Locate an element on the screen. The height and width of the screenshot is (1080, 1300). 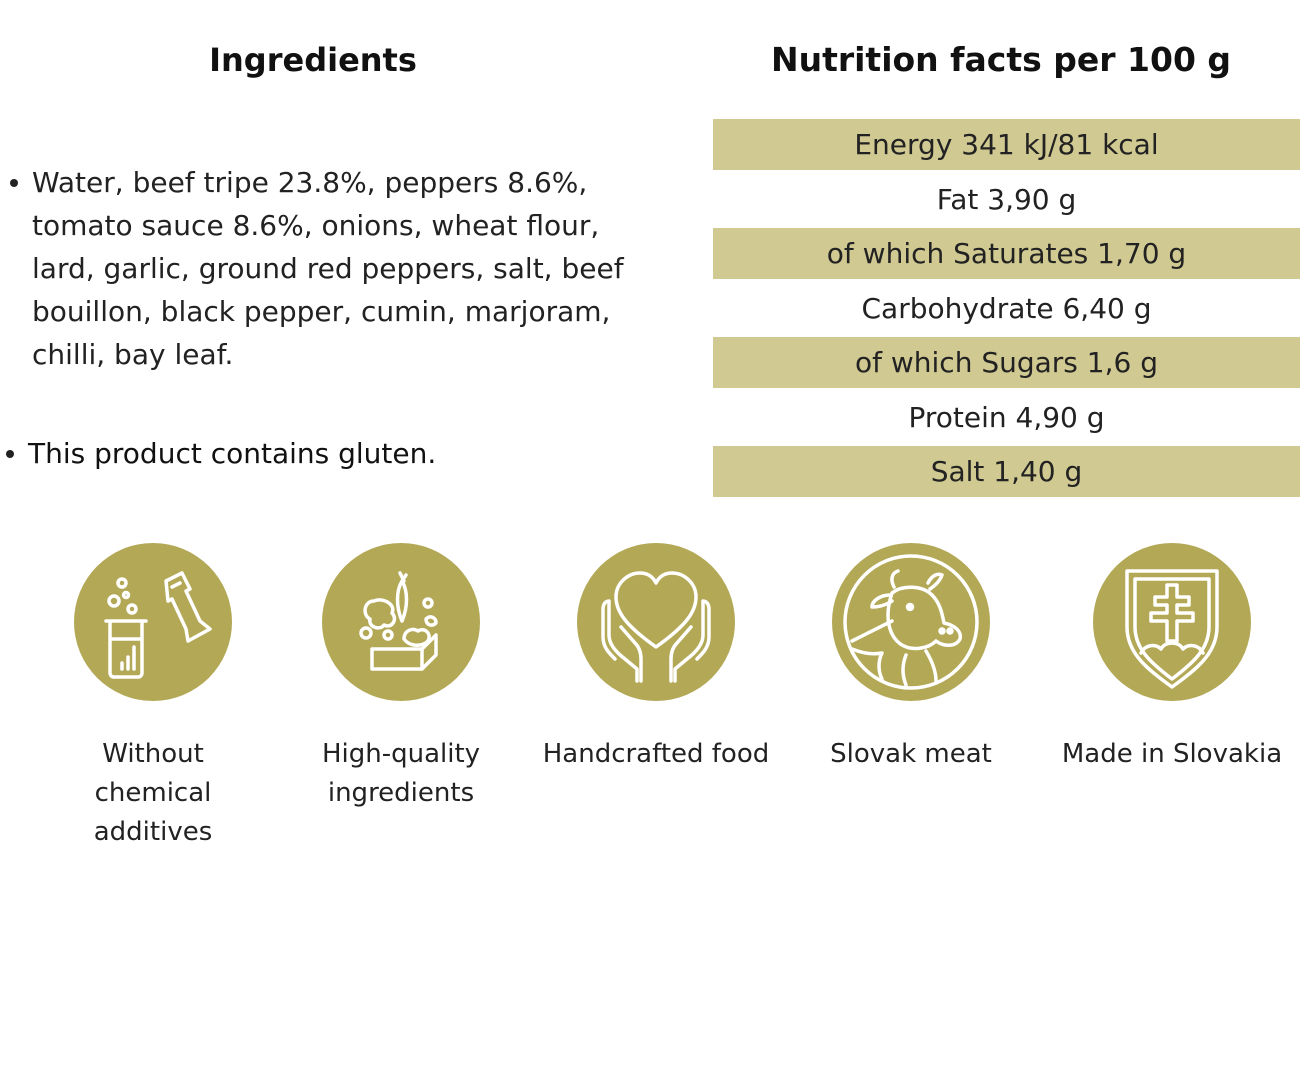
nutrition-row-saturates: of which Saturates 1,70 g is located at coordinates (1006, 253).